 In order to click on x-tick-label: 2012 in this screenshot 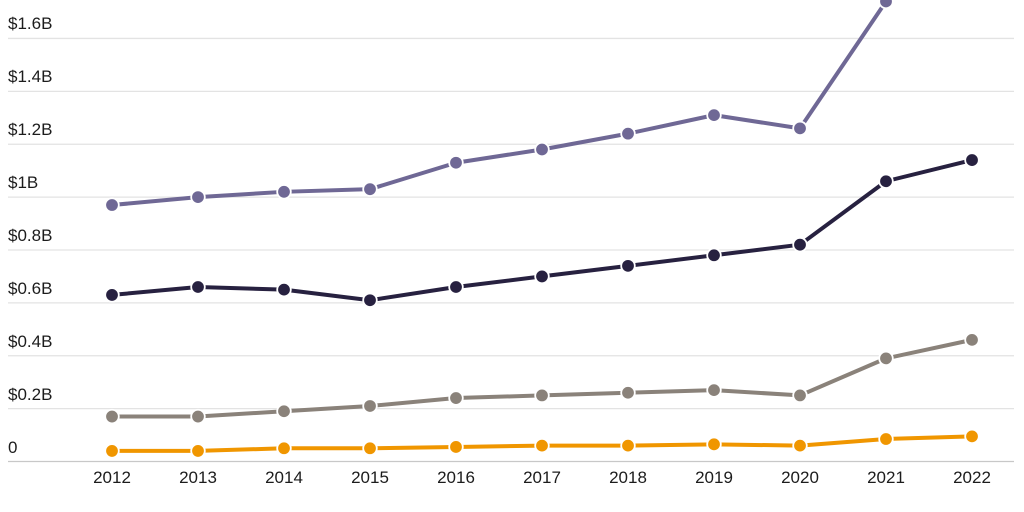, I will do `click(112, 477)`.